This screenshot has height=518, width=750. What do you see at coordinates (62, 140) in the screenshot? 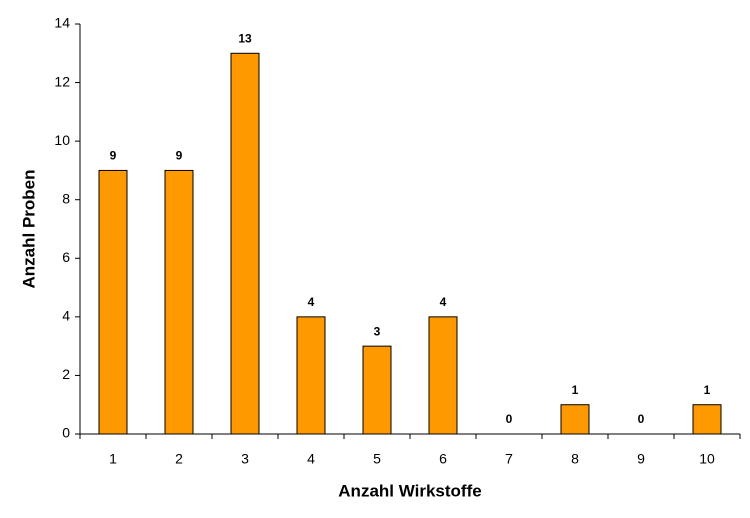
I see `y-tick-label: 10` at bounding box center [62, 140].